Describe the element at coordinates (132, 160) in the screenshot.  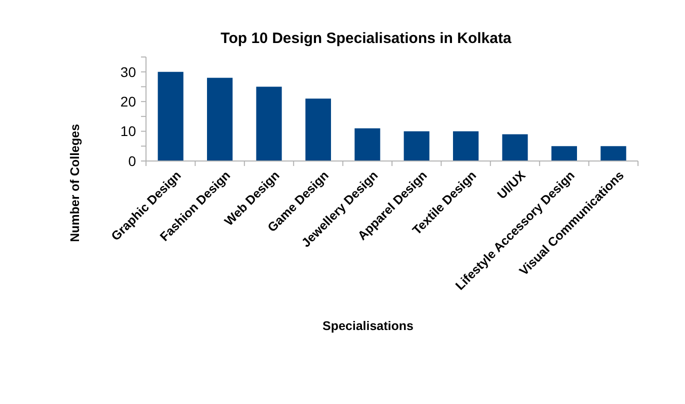
I see `y-tick-label: 0` at that location.